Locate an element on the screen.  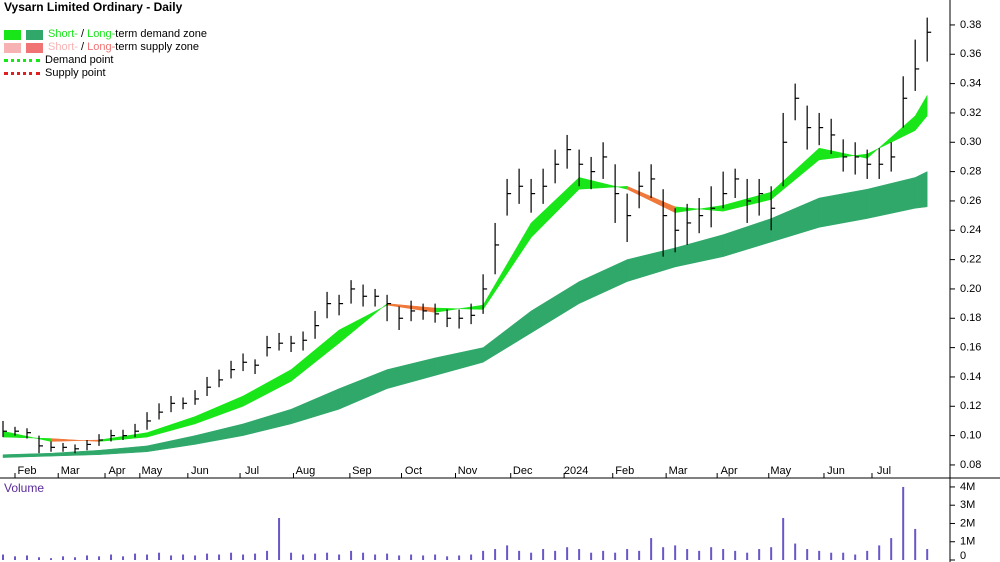
legend-entry: Demand point is located at coordinates (105, 60).